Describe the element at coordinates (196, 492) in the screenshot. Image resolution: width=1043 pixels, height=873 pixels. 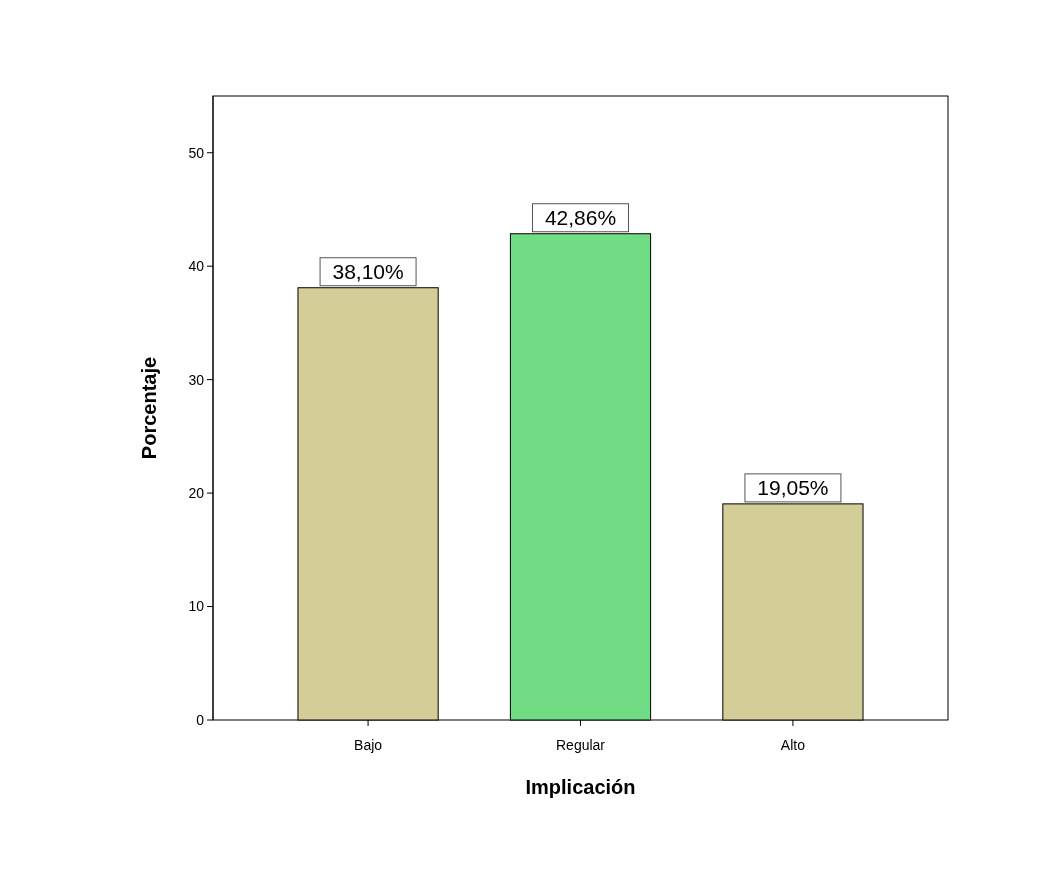
I see `y-tick-label: 20` at that location.